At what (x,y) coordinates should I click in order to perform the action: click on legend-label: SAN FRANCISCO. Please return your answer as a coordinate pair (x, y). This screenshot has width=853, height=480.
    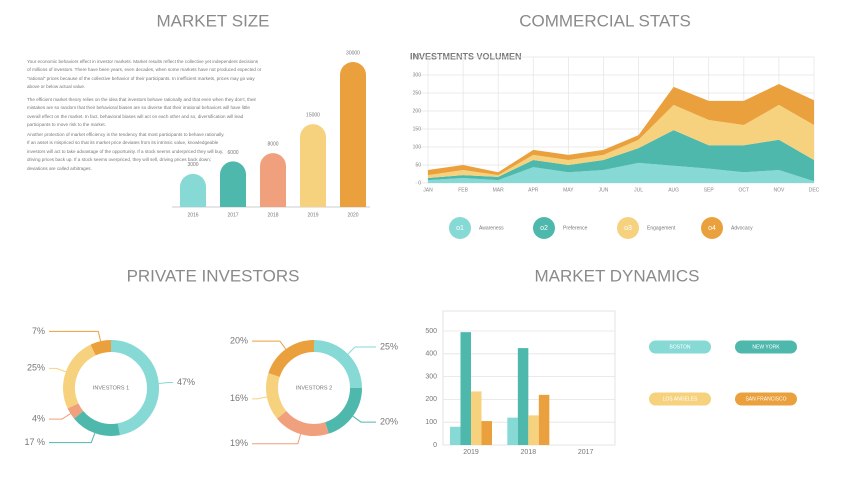
    Looking at the image, I should click on (765, 399).